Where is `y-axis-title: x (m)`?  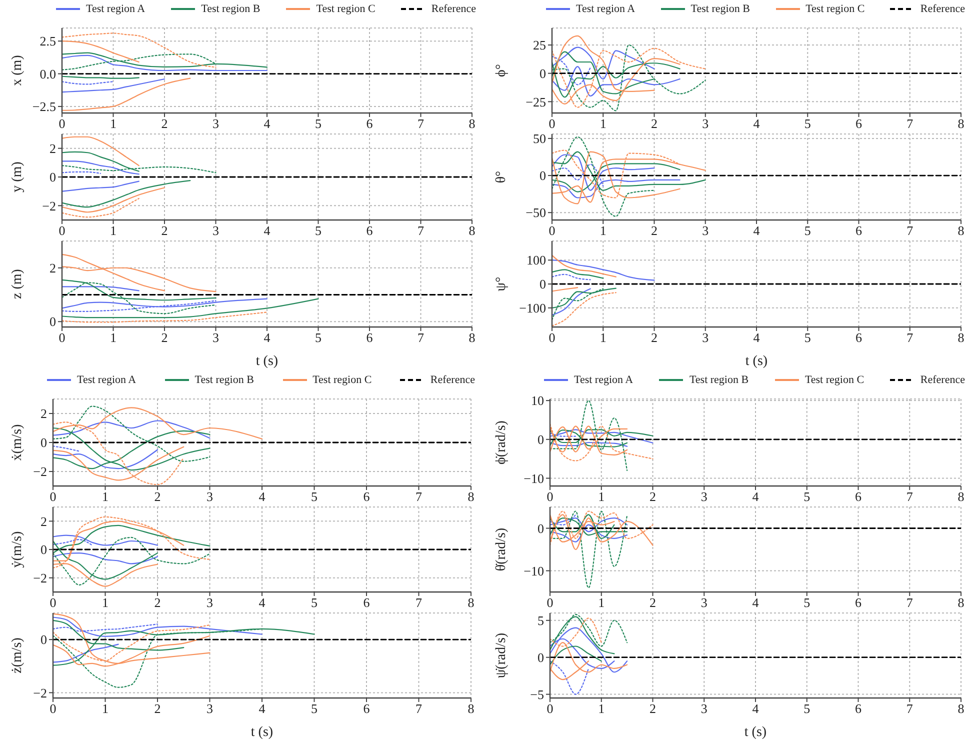 y-axis-title: x (m) is located at coordinates (17, 70).